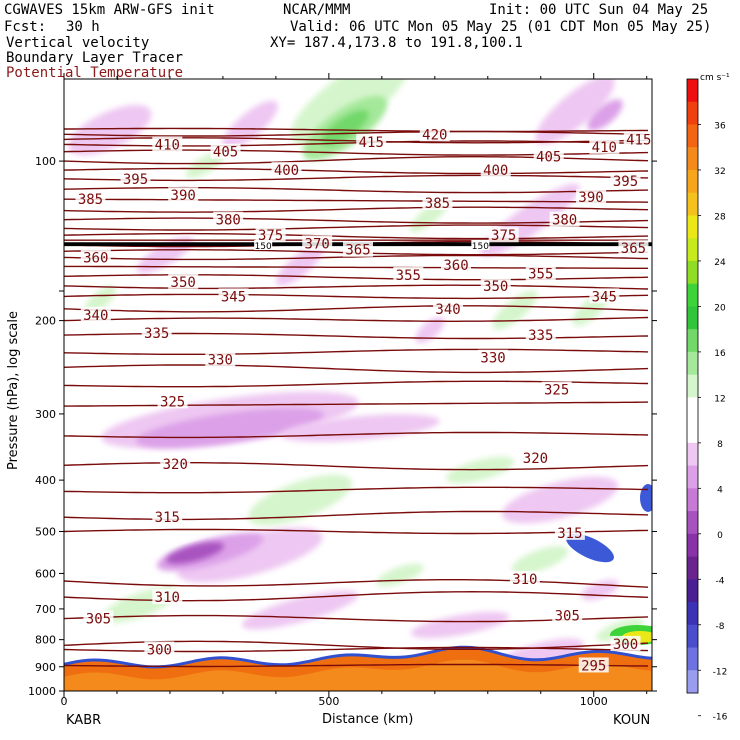 The width and height of the screenshot is (740, 740). I want to click on boundary-label-background, so click(480, 245).